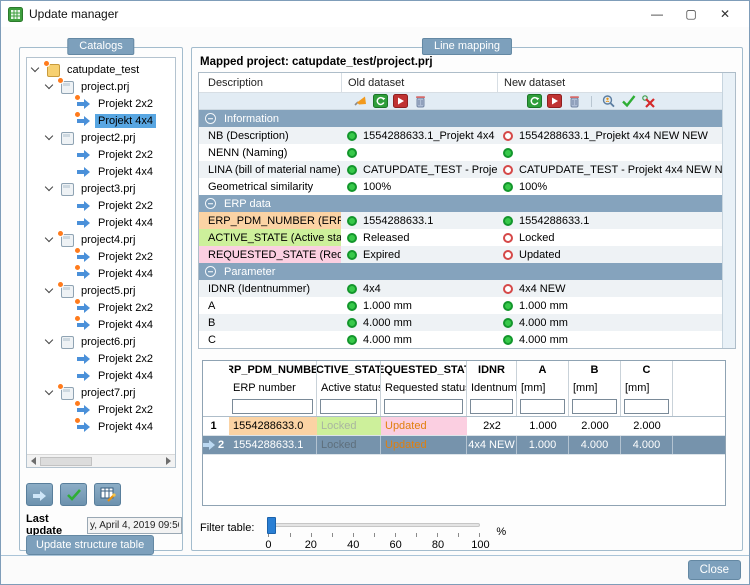 This screenshot has width=750, height=585. I want to click on filter-a-input, so click(542, 406).